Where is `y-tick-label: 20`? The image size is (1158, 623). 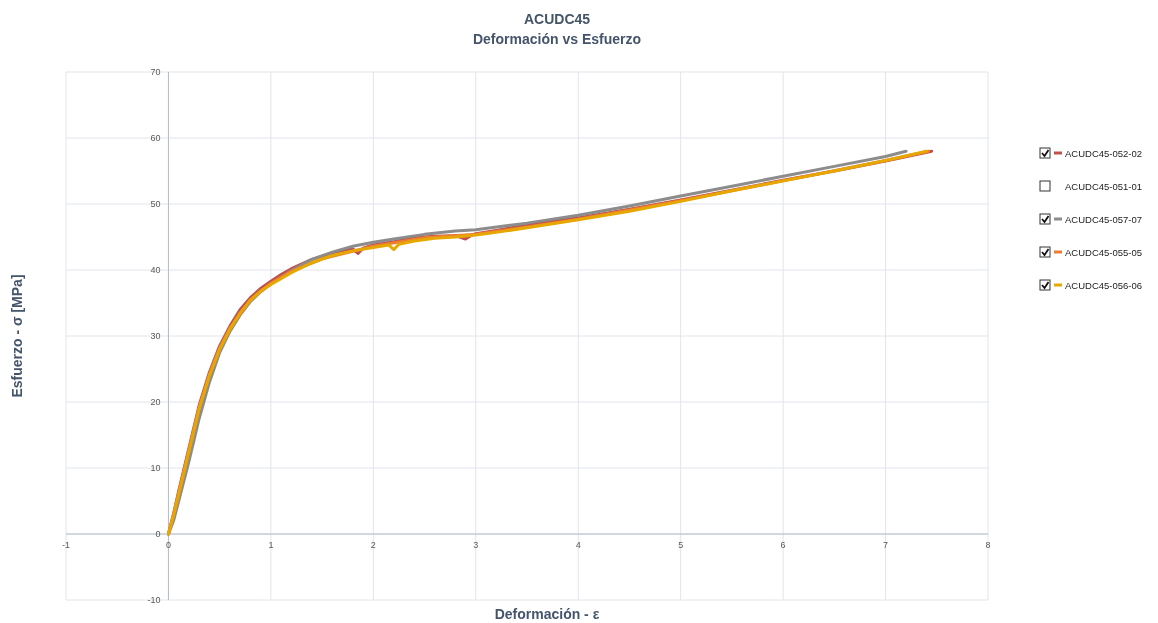
y-tick-label: 20 is located at coordinates (155, 402).